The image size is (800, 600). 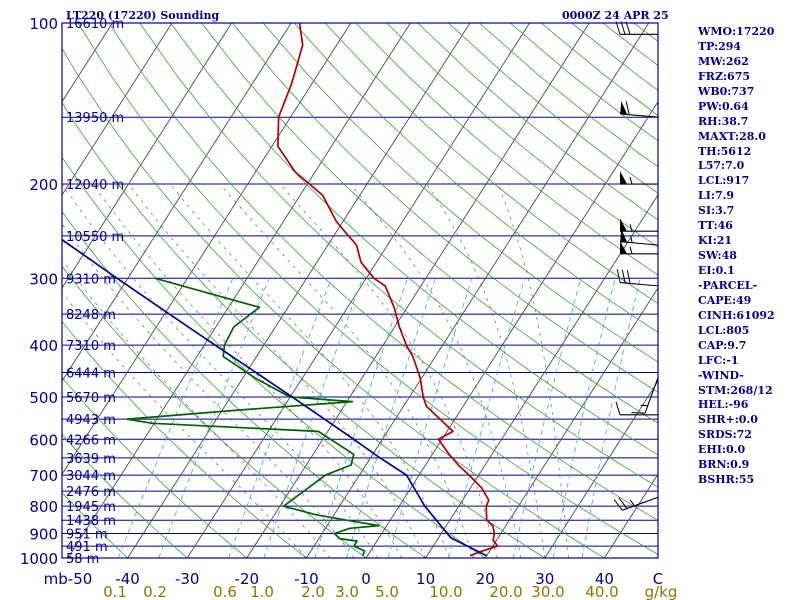 What do you see at coordinates (720, 46) in the screenshot?
I see `stat-item: TP:294` at bounding box center [720, 46].